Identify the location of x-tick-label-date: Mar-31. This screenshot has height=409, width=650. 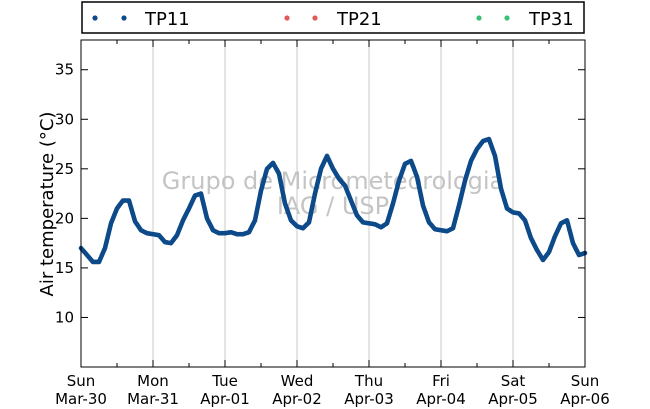
(153, 399).